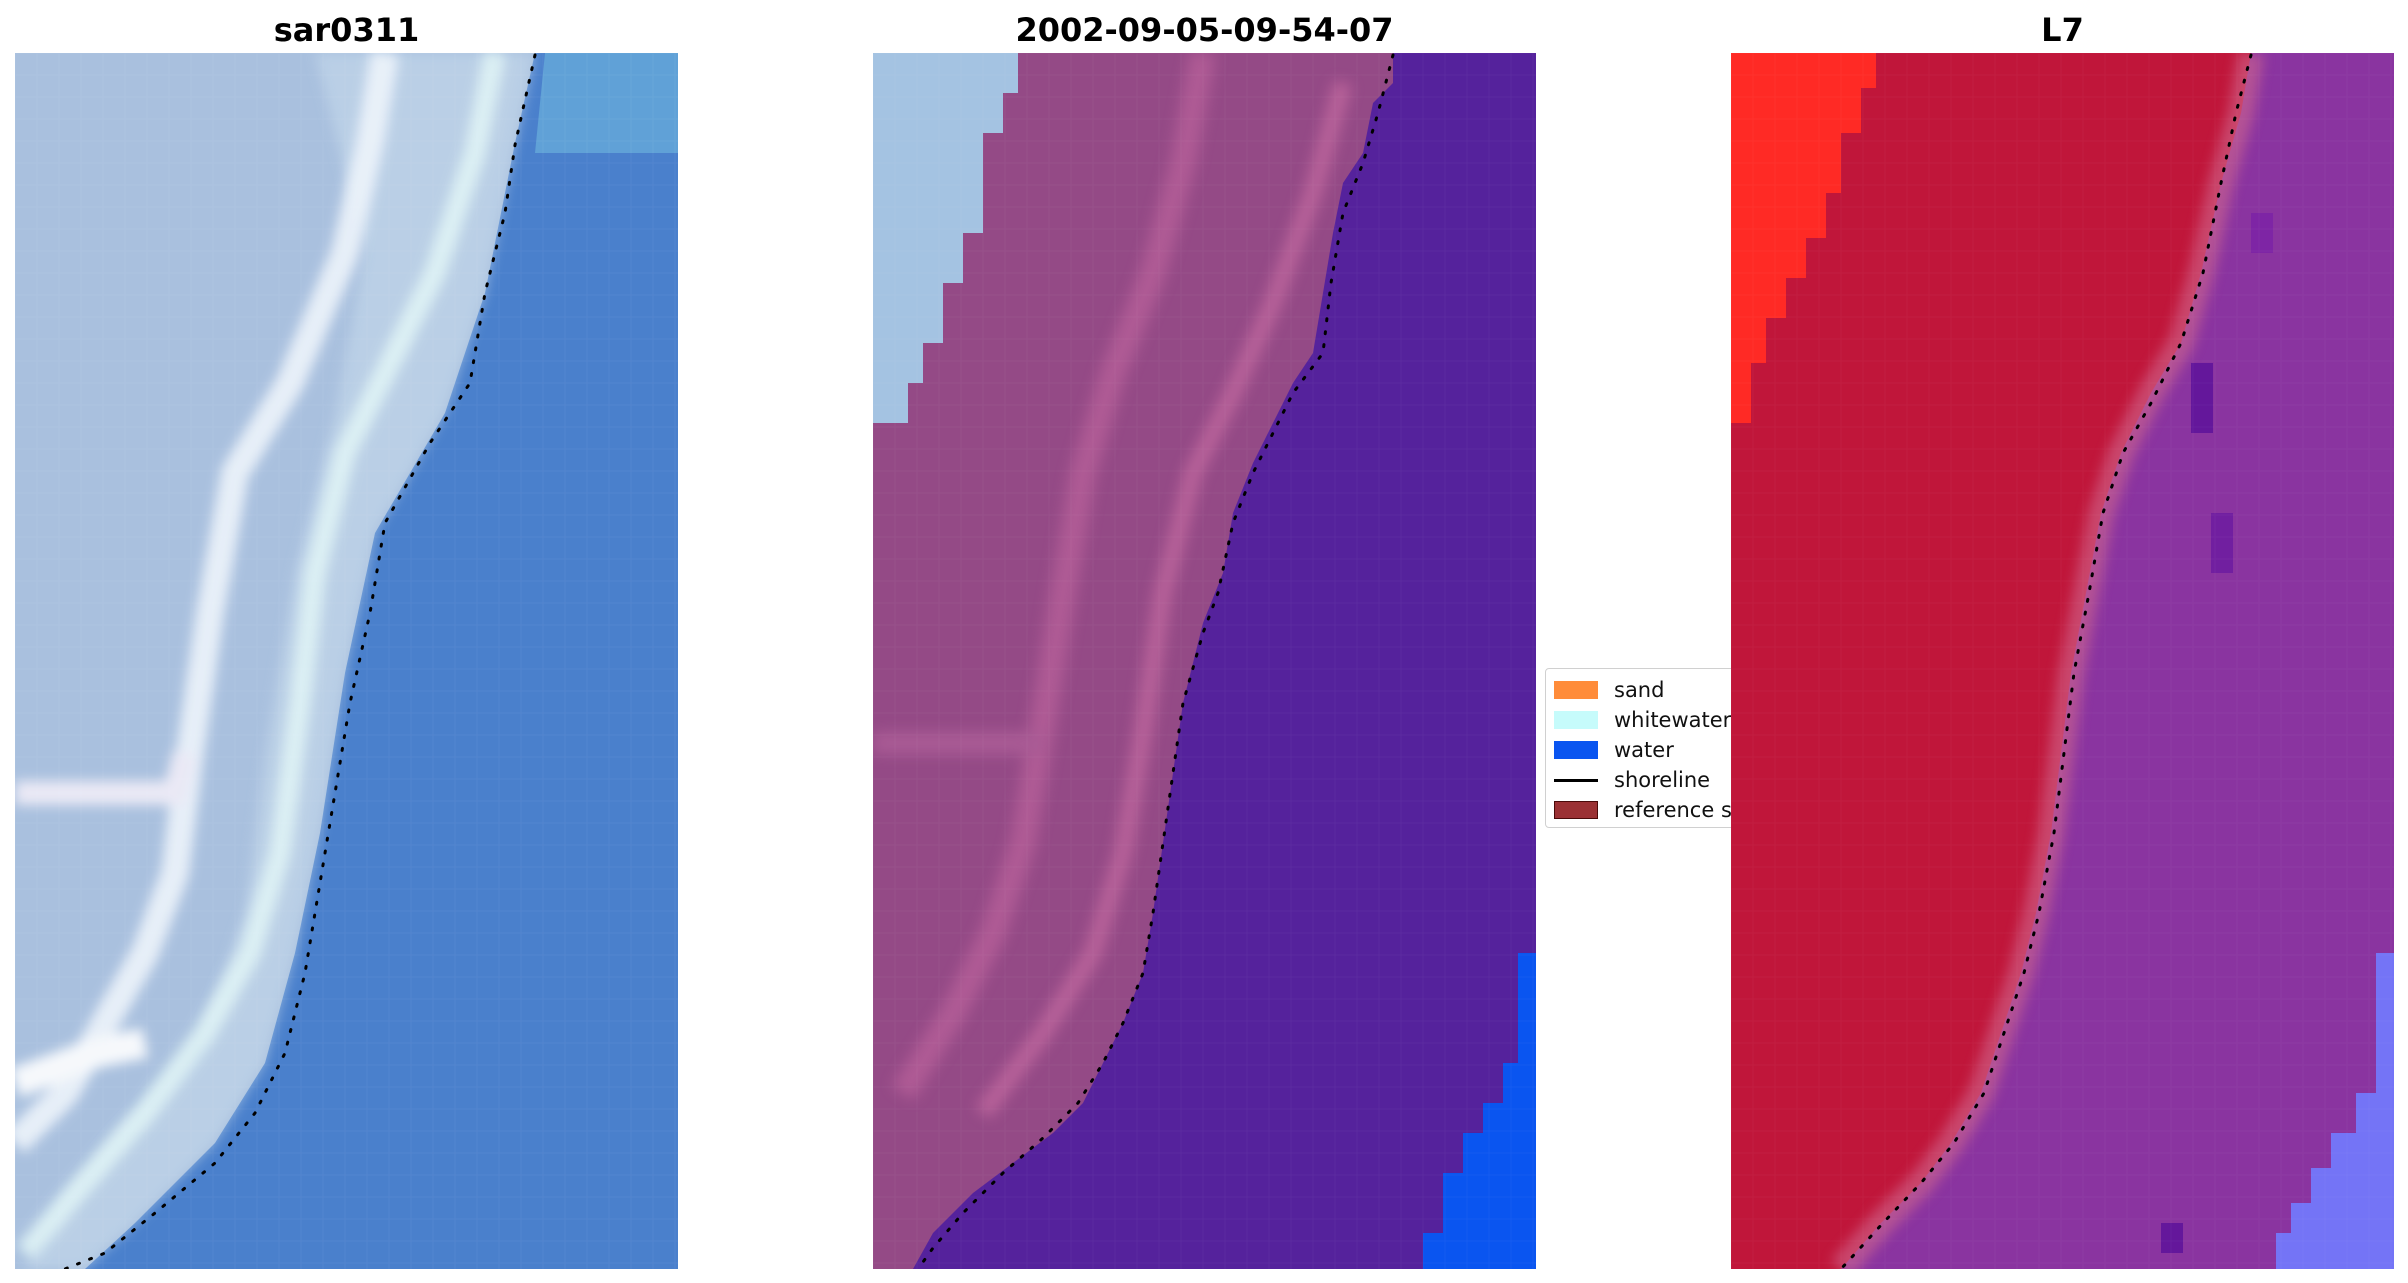  What do you see at coordinates (346, 30) in the screenshot?
I see `panel-title-rgb: sar0311` at bounding box center [346, 30].